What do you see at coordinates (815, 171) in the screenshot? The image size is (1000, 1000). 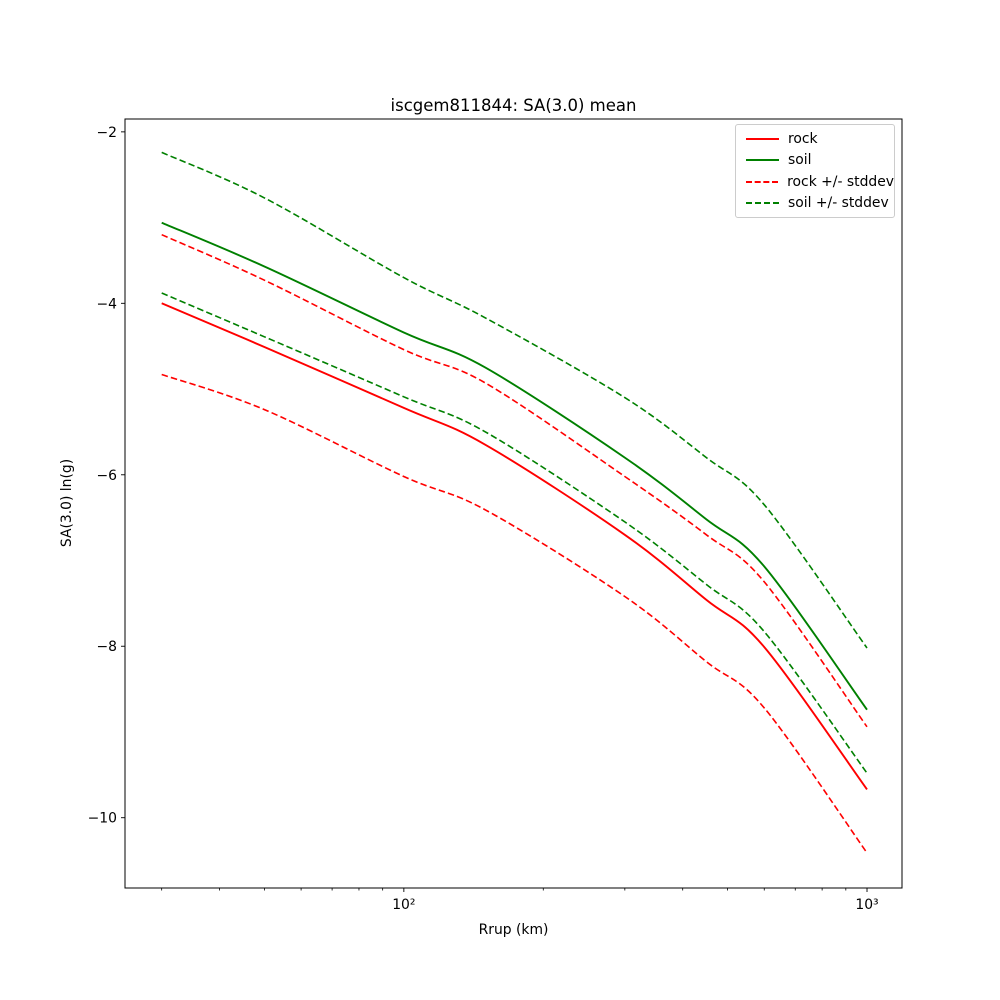 I see `legend: rock soil rock +/- stddev soil +/- stddev` at bounding box center [815, 171].